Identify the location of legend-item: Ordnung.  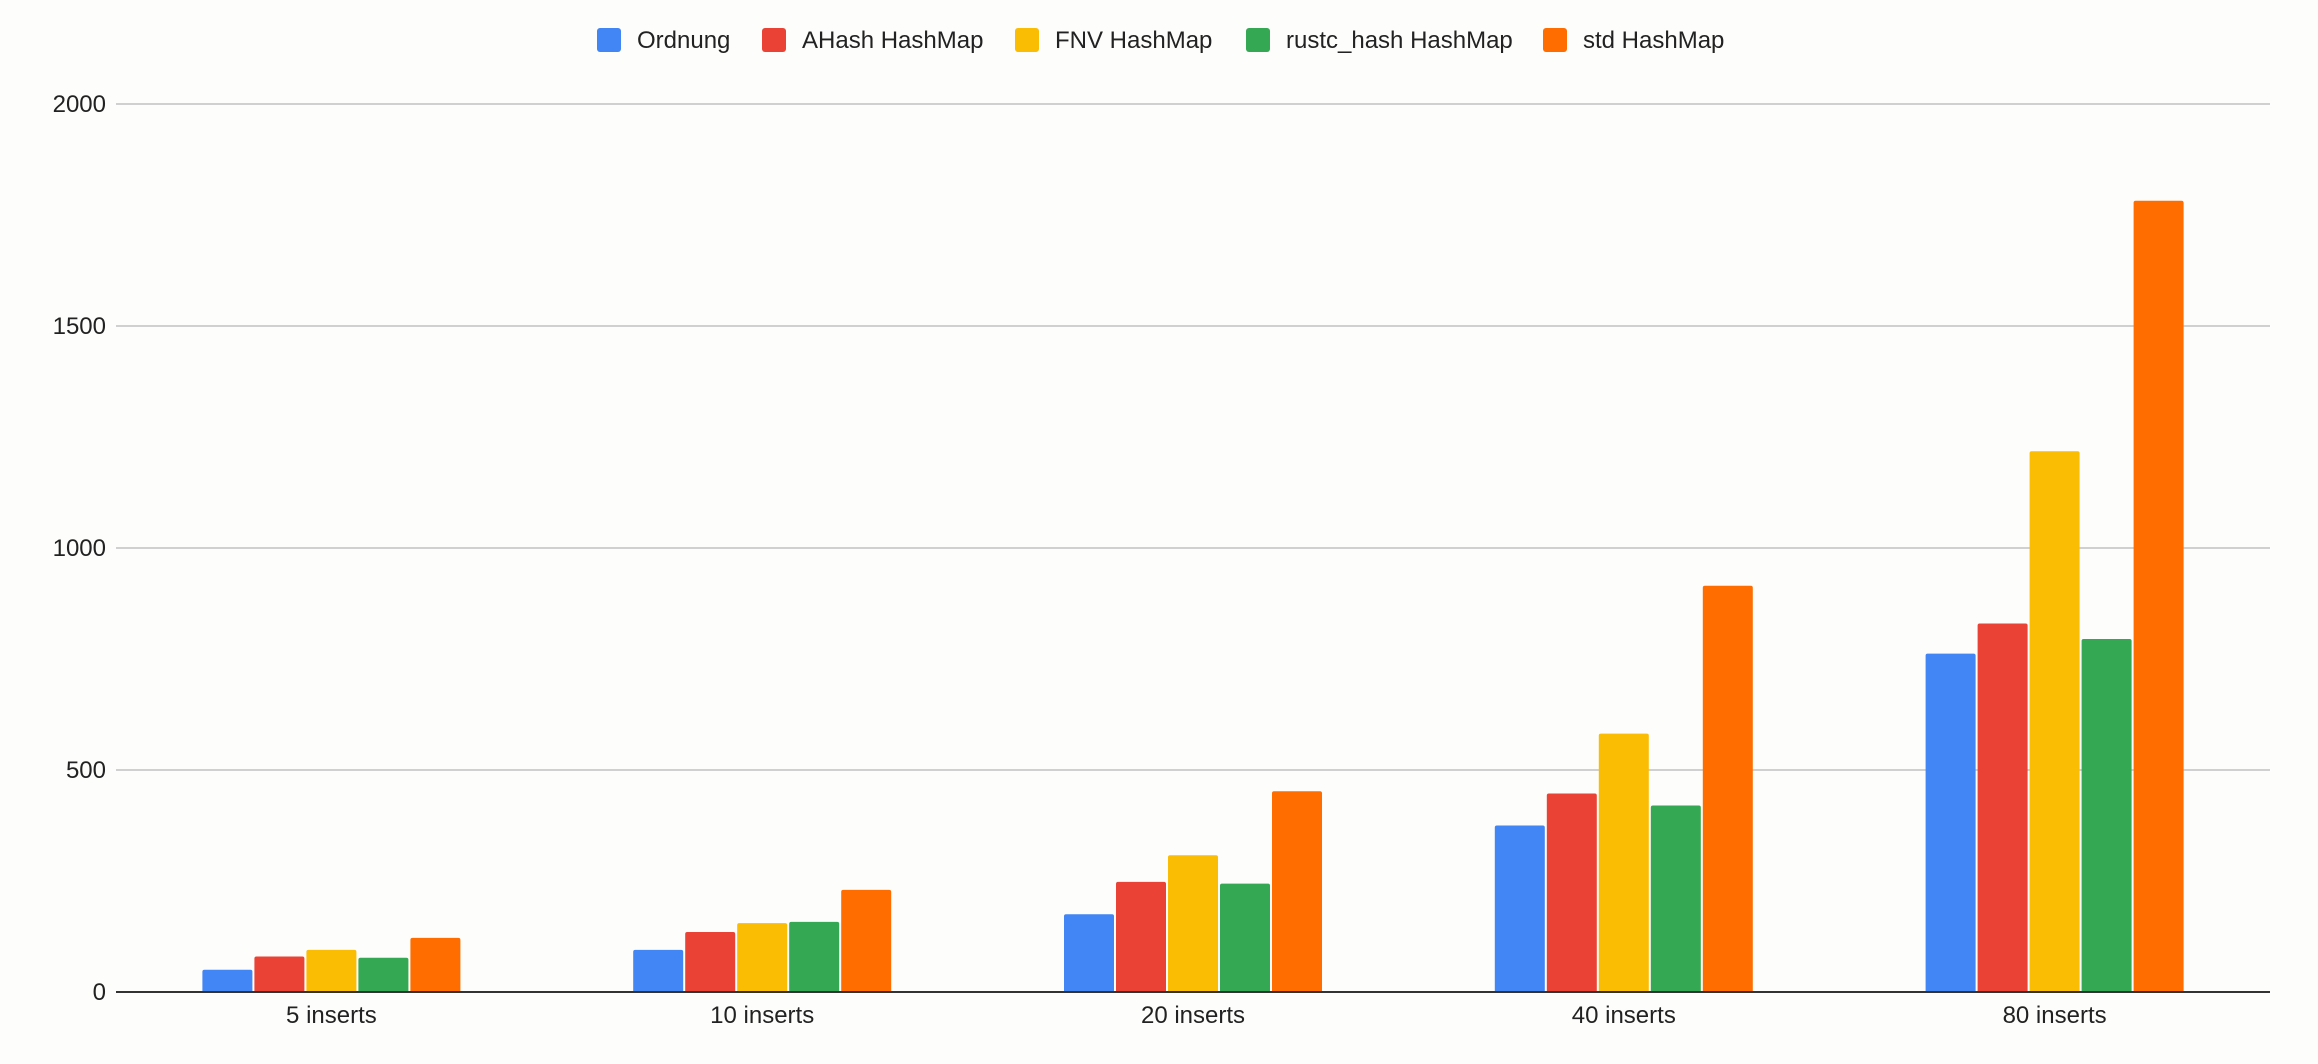
(663, 40).